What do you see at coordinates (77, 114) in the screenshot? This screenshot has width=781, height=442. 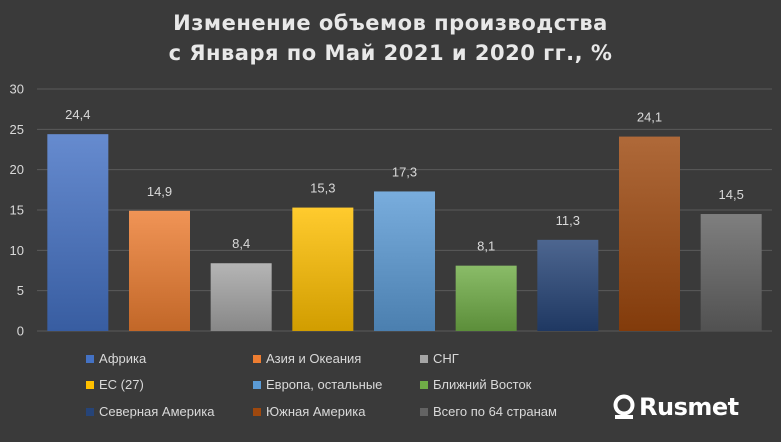 I see `bar-value-label: 24,4` at bounding box center [77, 114].